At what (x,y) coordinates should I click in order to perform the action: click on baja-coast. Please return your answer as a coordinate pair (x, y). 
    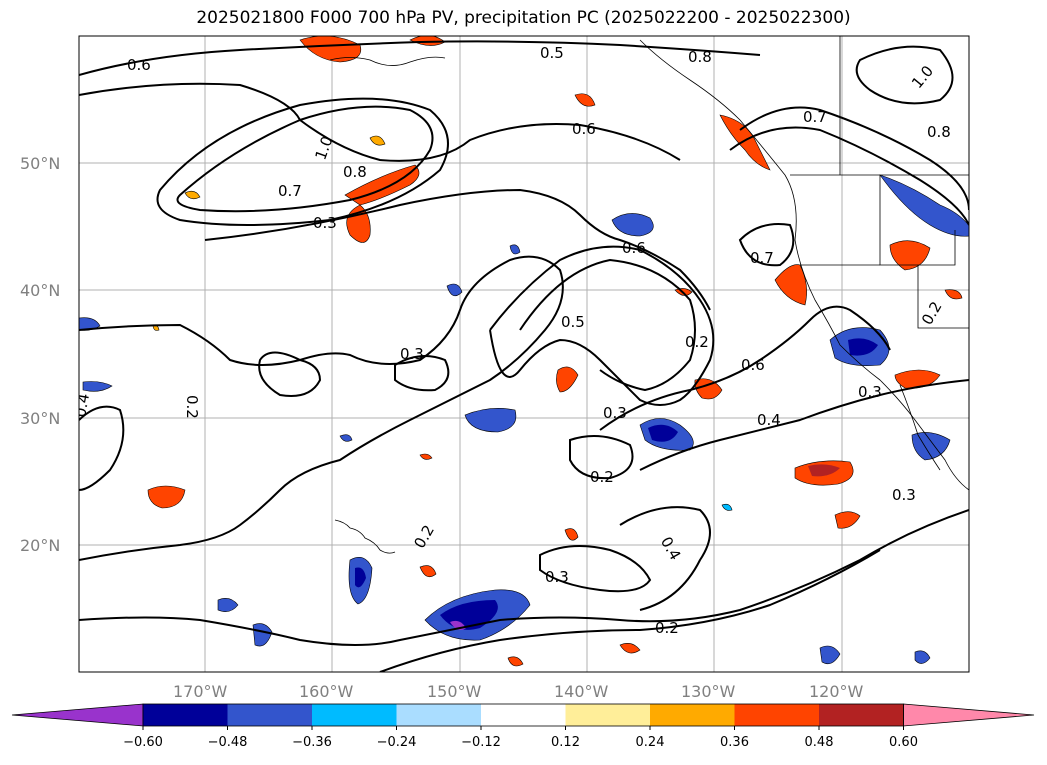
    Looking at the image, I should click on (920, 427).